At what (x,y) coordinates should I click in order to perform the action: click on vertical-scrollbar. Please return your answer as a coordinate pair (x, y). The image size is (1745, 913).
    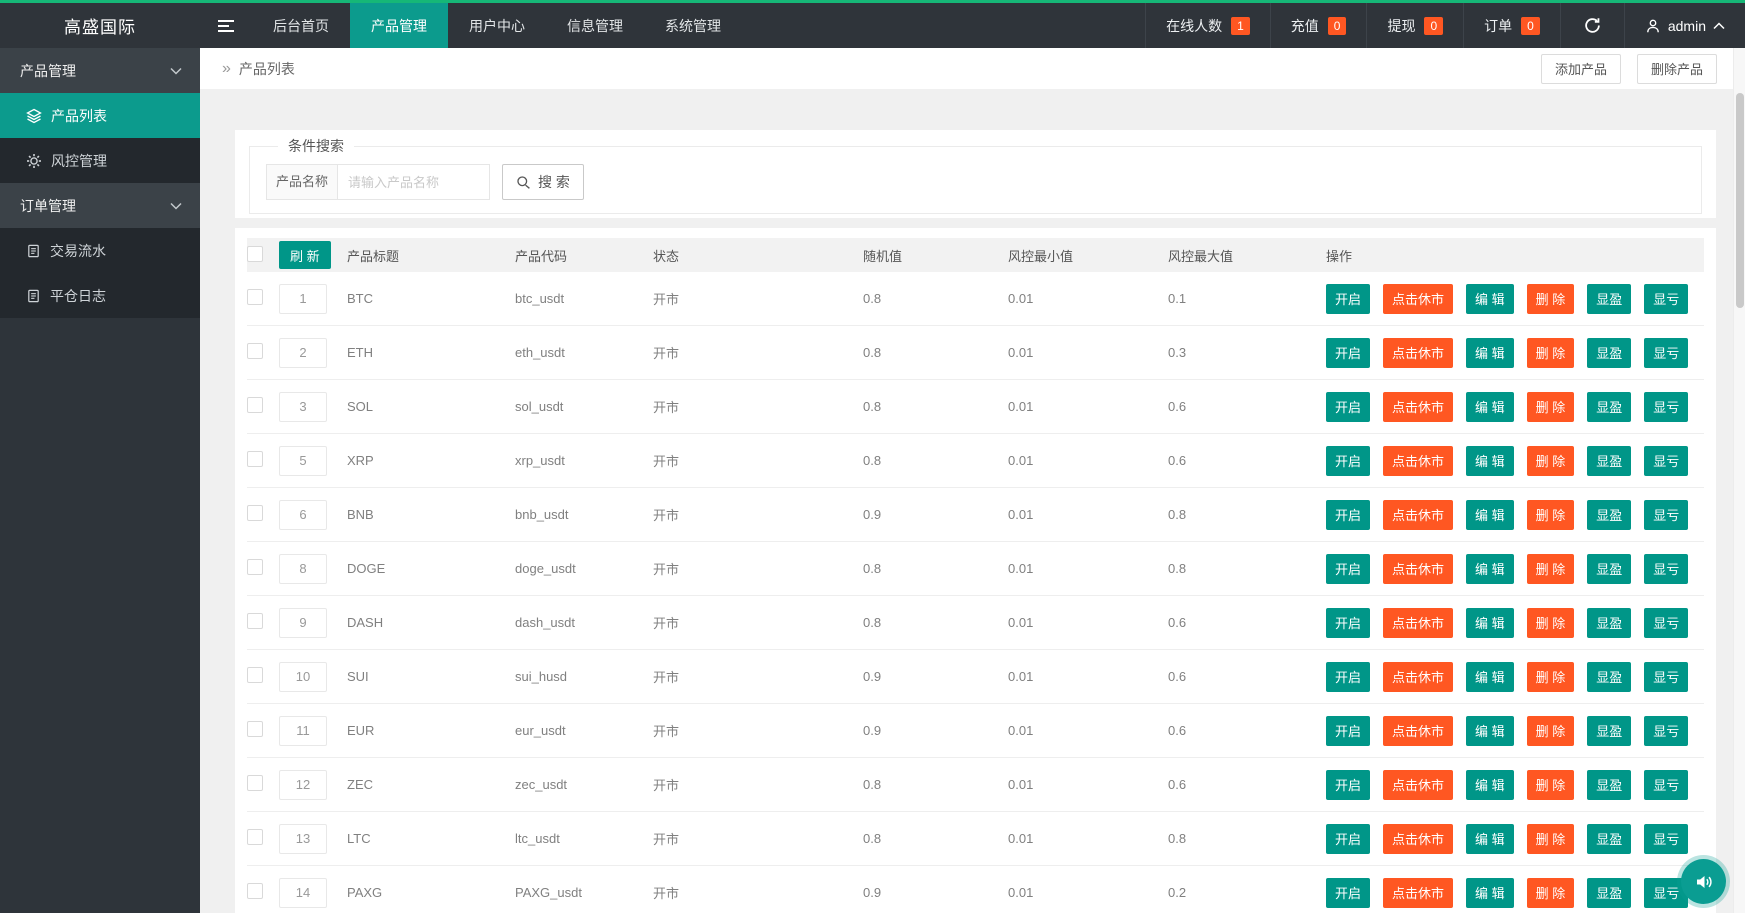
    Looking at the image, I should click on (1739, 480).